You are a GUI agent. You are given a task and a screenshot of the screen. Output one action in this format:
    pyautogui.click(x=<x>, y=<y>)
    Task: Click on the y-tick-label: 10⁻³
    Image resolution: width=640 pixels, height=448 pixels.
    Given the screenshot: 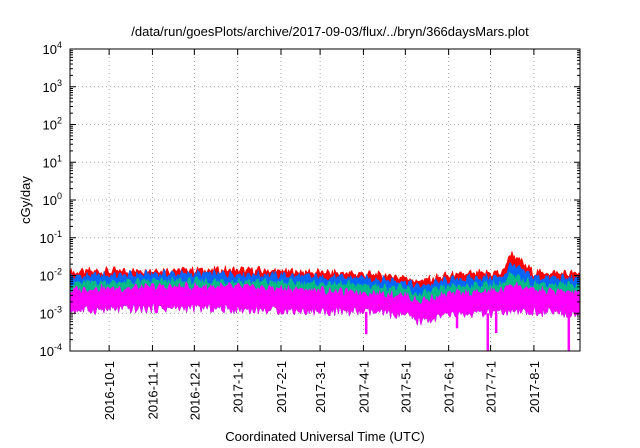 What is the action you would take?
    pyautogui.click(x=51, y=312)
    